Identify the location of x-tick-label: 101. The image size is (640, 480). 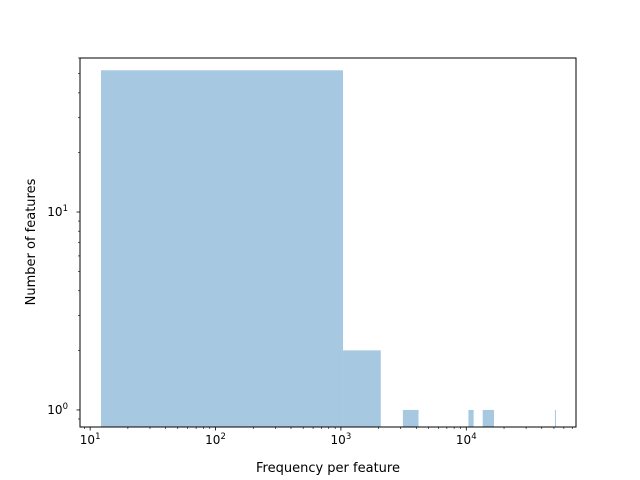
(90, 439).